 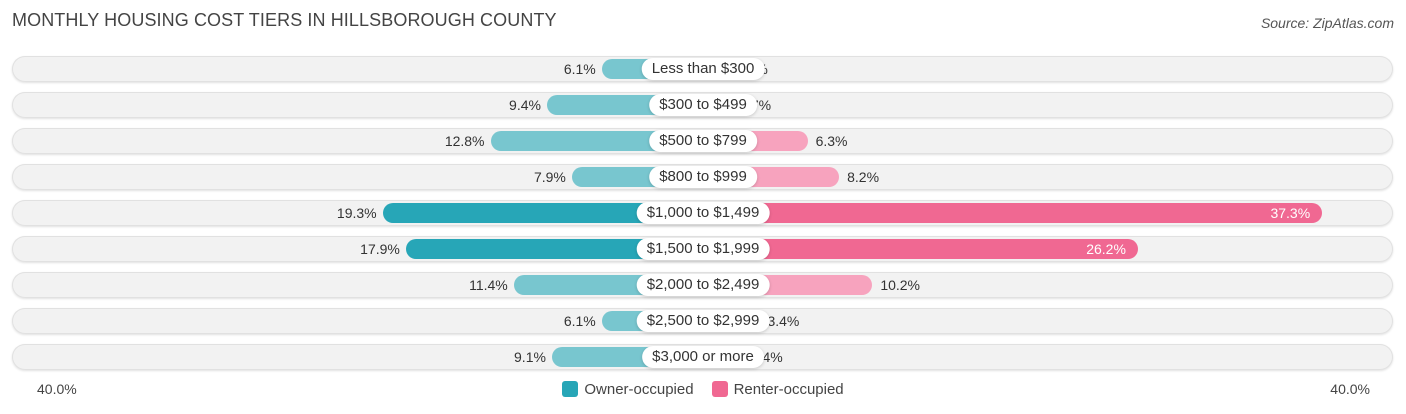 What do you see at coordinates (703, 285) in the screenshot?
I see `category-label: $2,000 to $2,499` at bounding box center [703, 285].